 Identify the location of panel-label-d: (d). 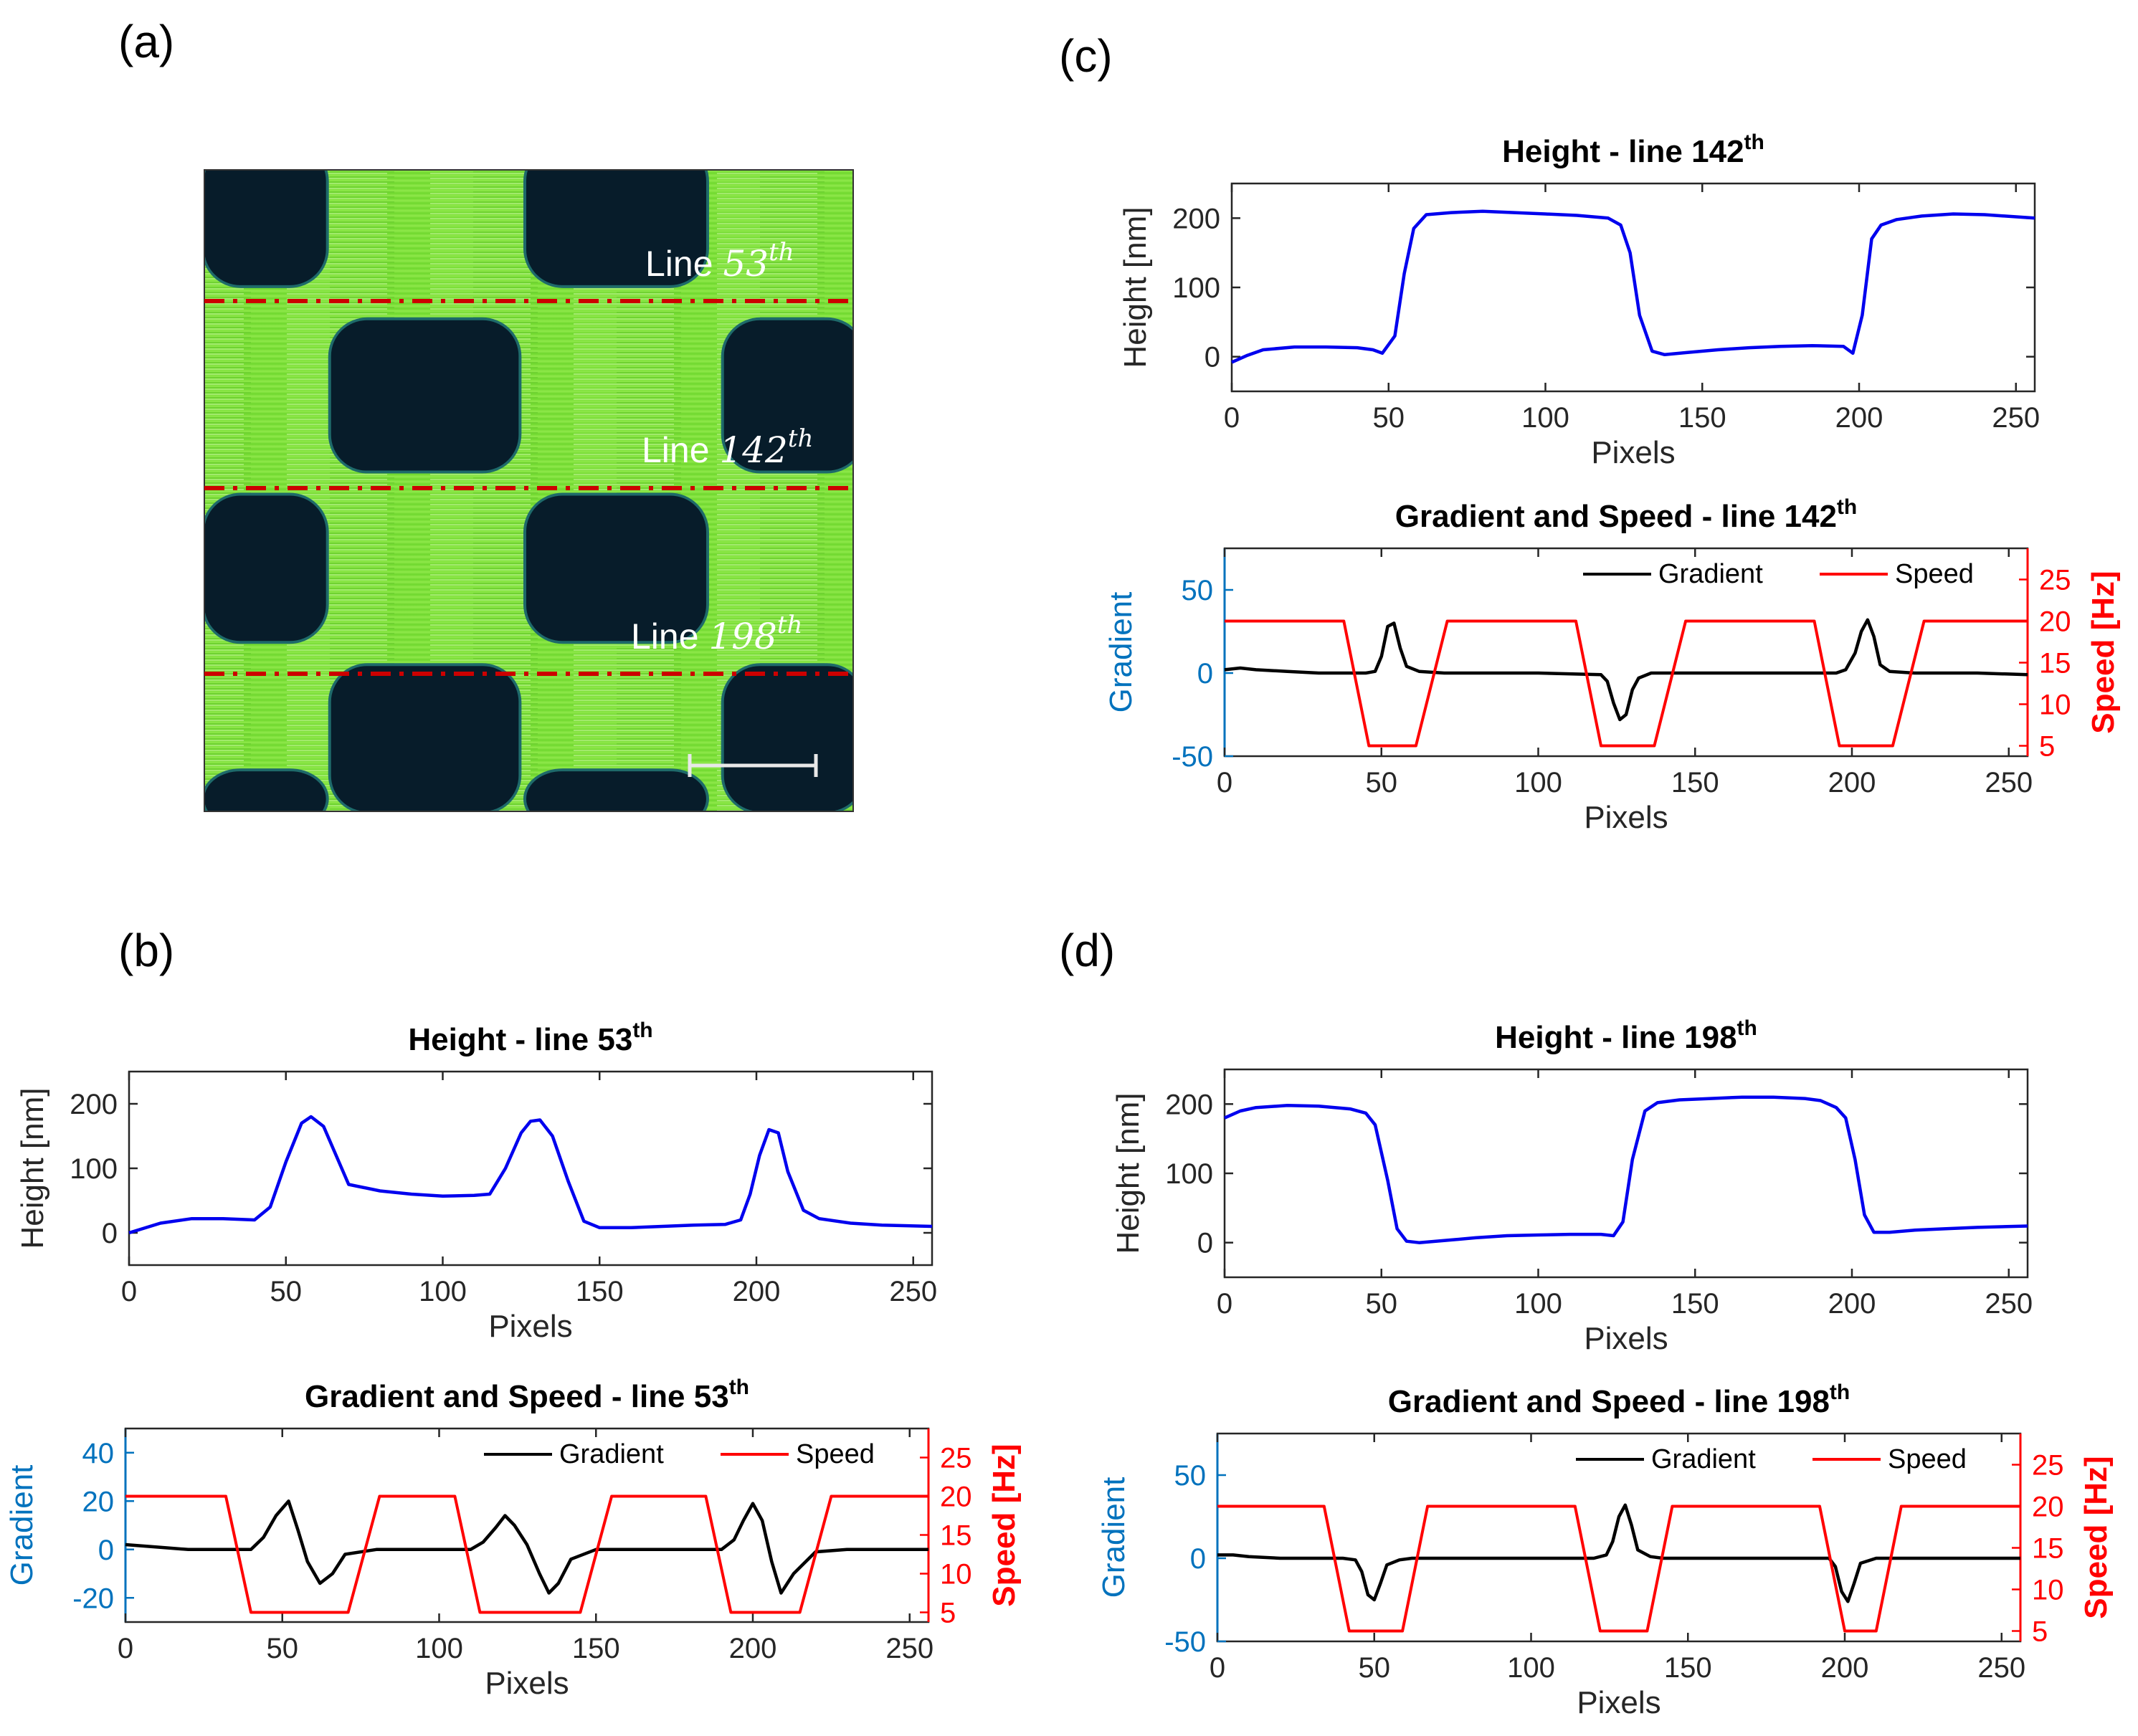
(1087, 950).